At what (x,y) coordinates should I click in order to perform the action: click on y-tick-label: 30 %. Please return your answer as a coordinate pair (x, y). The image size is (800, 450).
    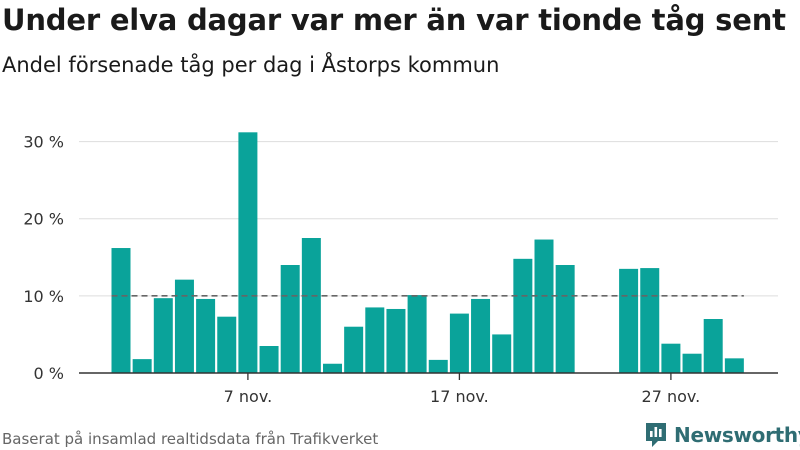
    Looking at the image, I should click on (43, 142).